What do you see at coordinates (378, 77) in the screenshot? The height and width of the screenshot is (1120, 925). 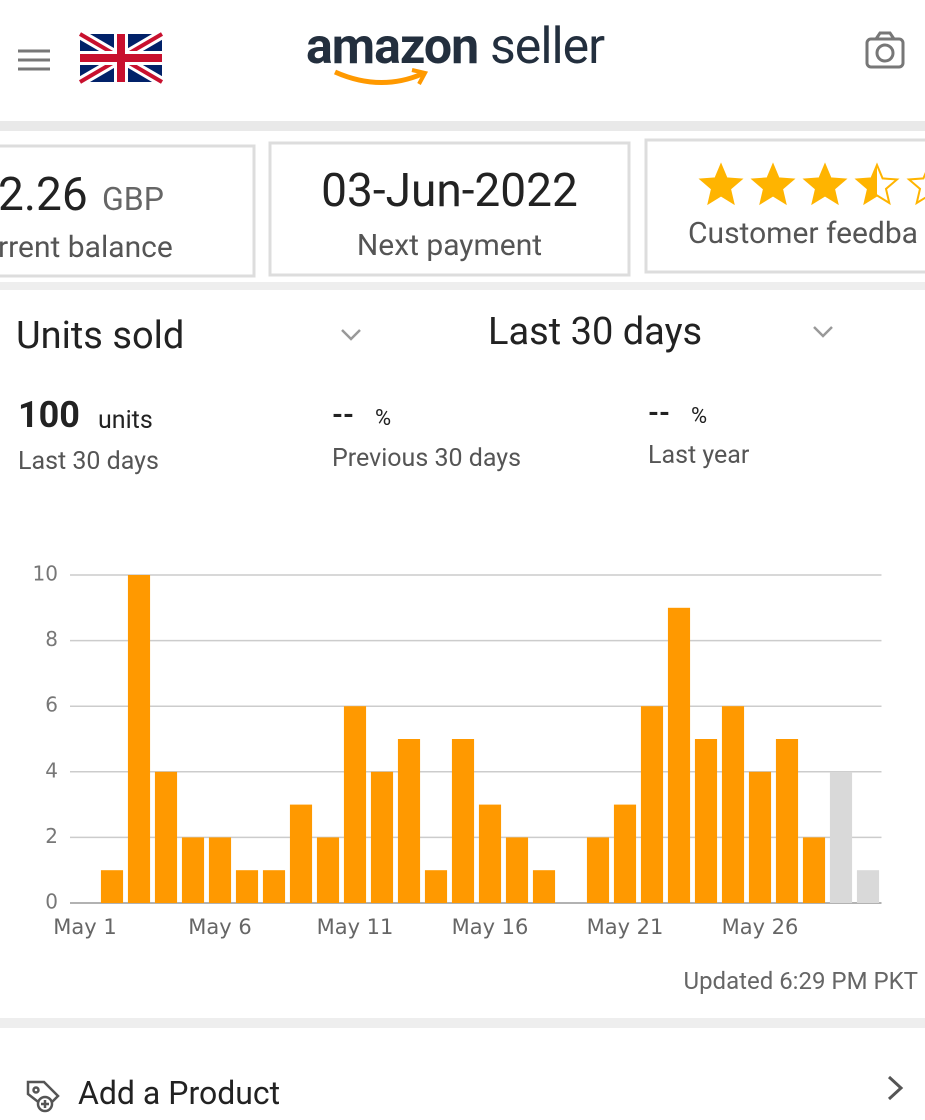 I see `logo-smile` at bounding box center [378, 77].